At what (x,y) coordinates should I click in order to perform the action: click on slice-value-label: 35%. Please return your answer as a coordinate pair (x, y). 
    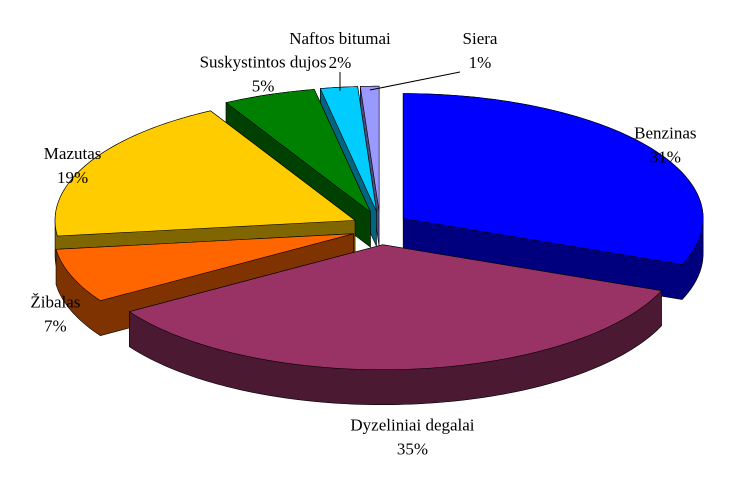
    Looking at the image, I should click on (412, 449).